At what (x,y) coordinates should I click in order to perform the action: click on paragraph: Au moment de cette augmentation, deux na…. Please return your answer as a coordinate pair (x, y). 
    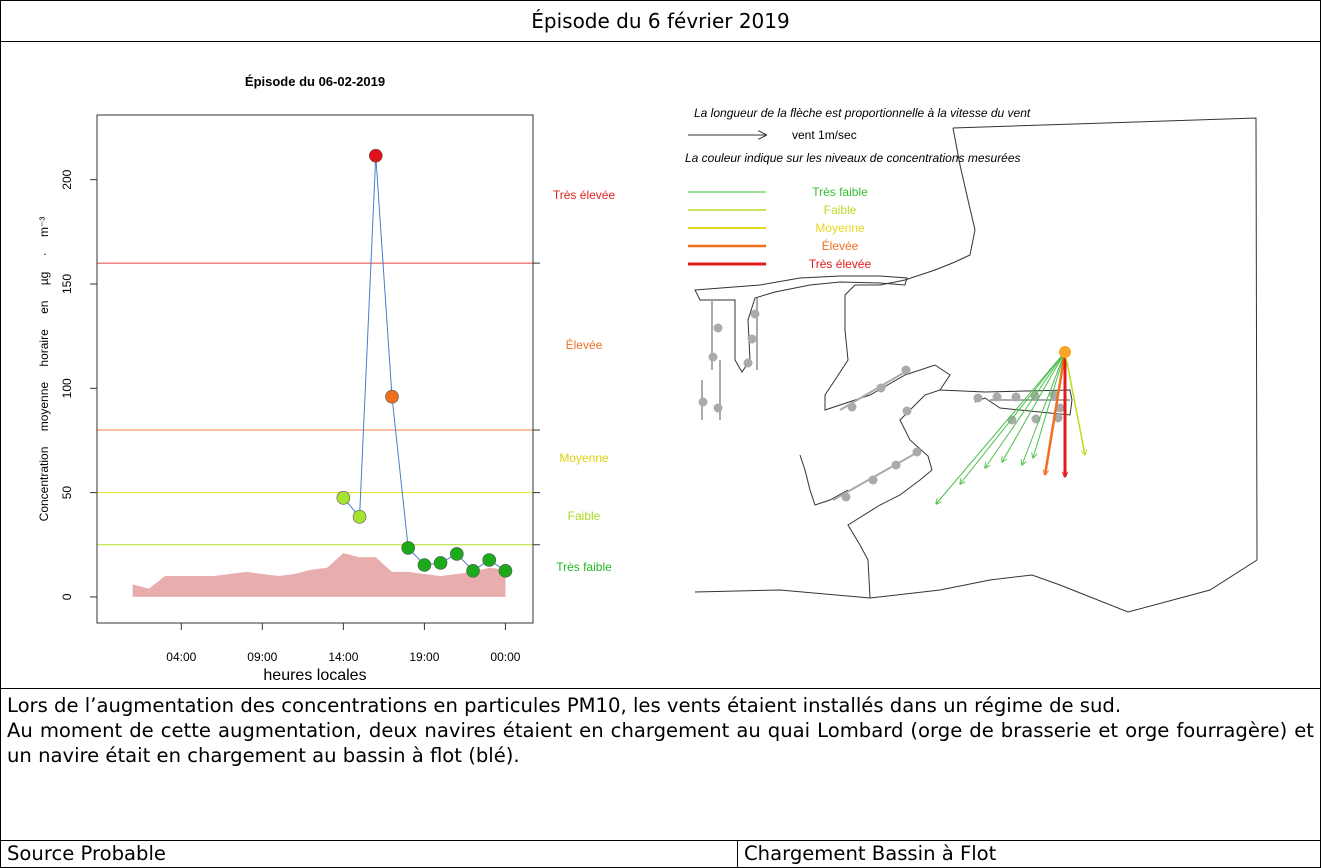
    Looking at the image, I should click on (660, 743).